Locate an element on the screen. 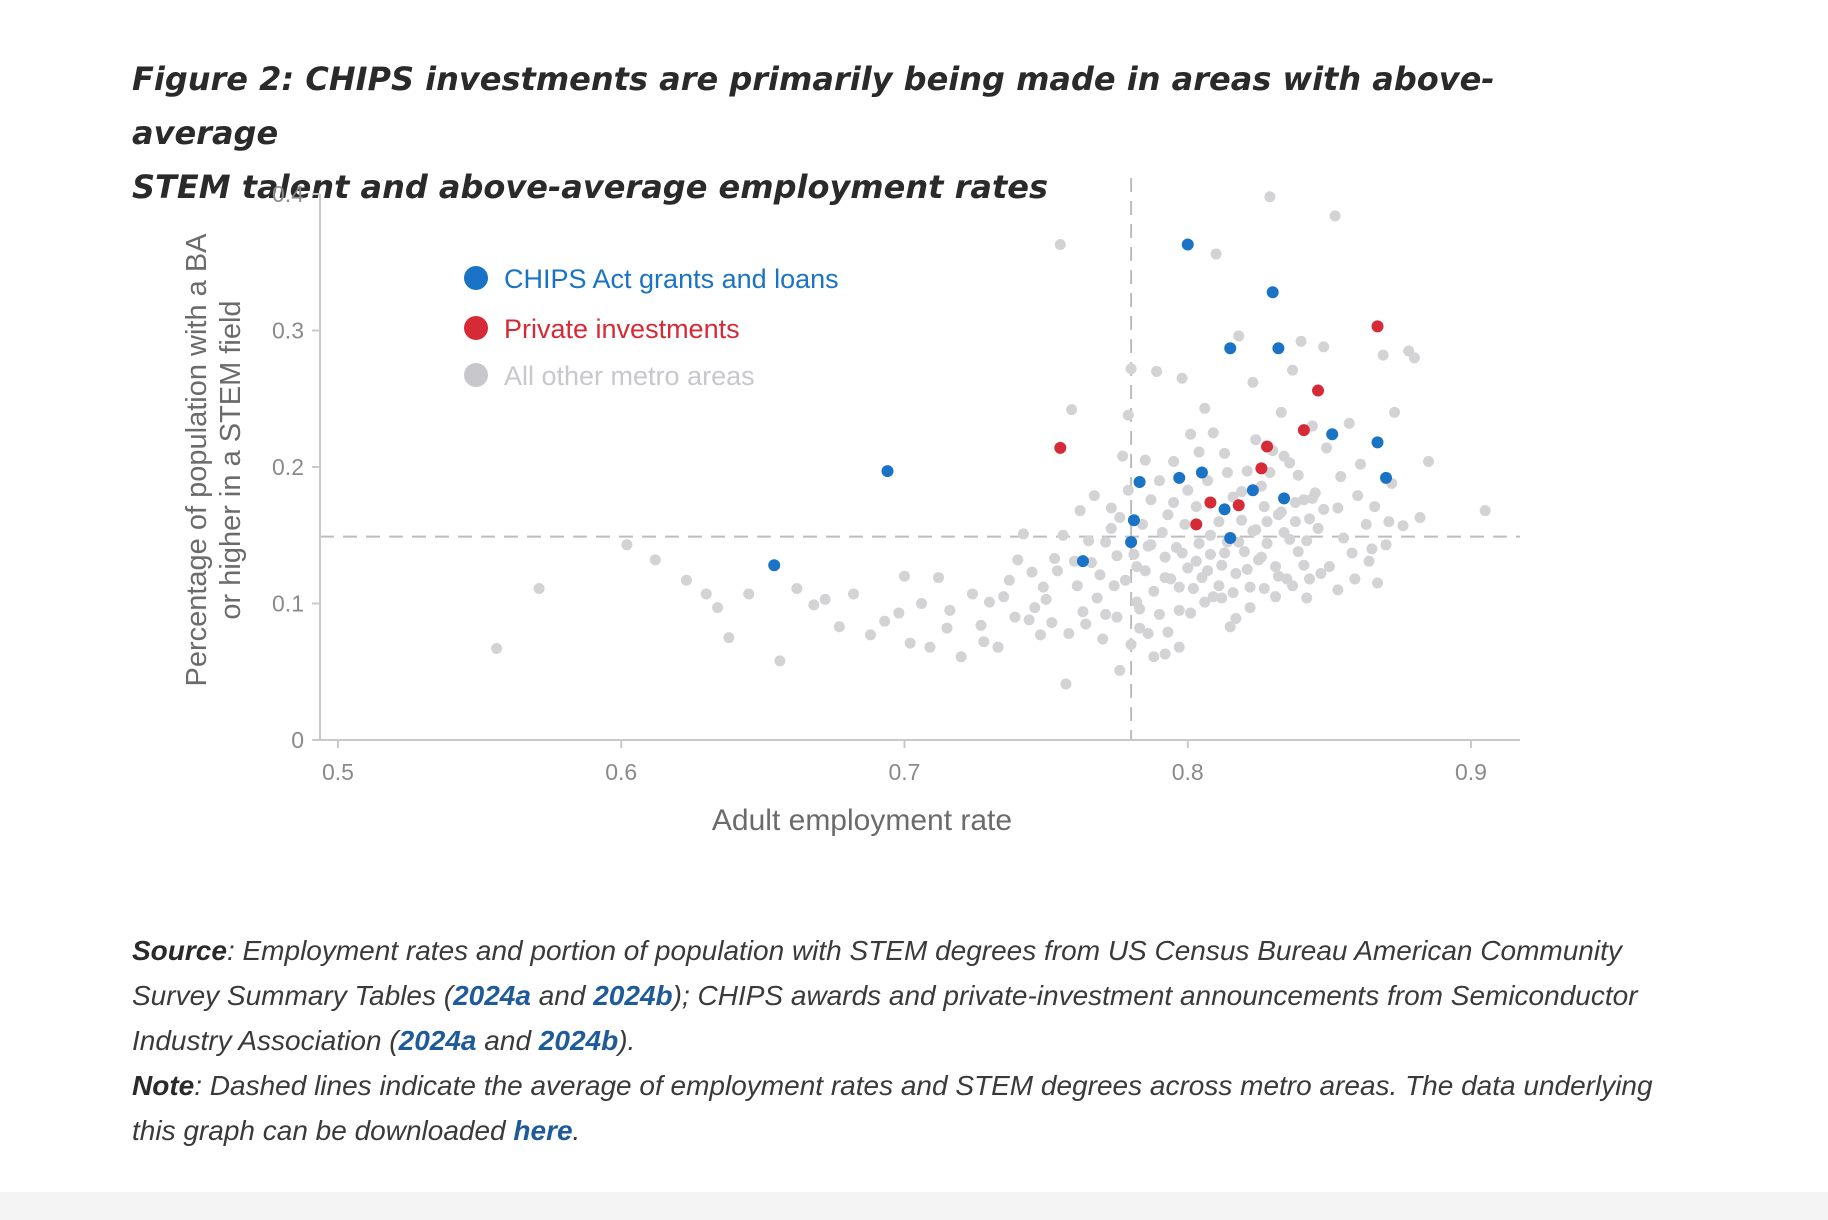 This screenshot has height=1220, width=1828. link-download-here: here is located at coordinates (543, 1130).